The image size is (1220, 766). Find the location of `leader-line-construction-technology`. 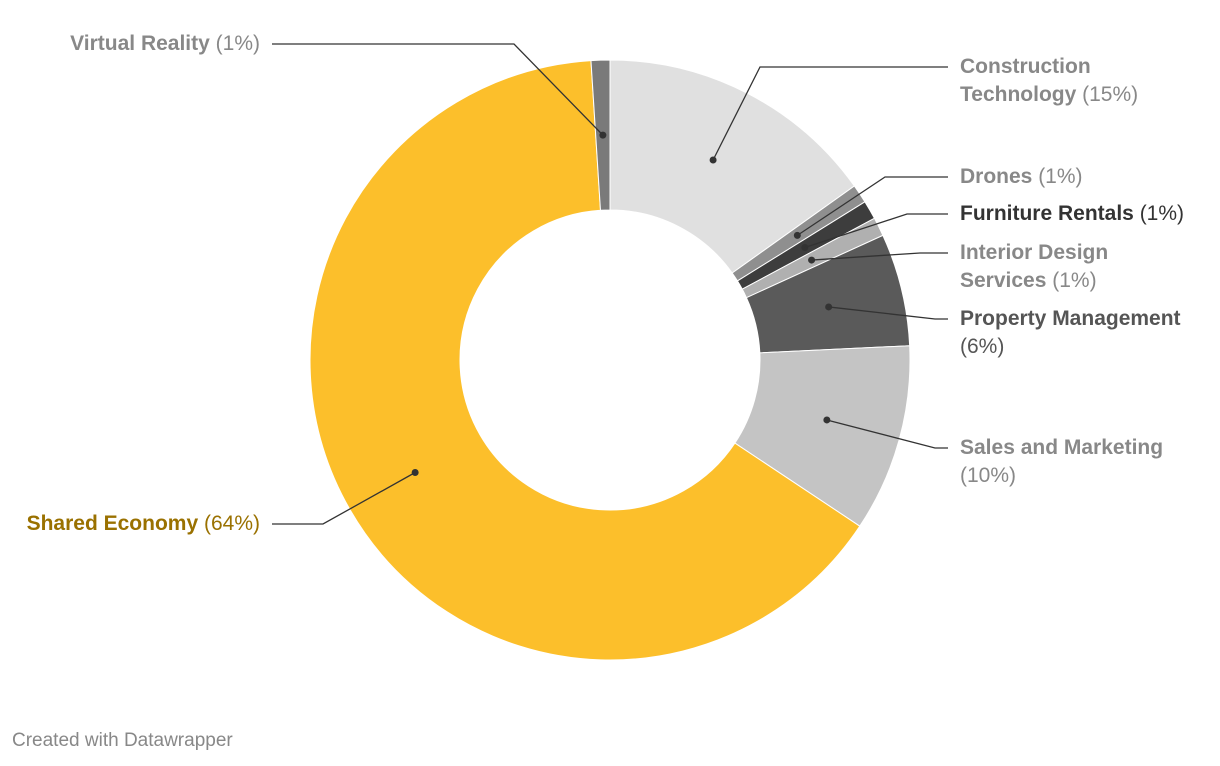

leader-line-construction-technology is located at coordinates (830, 113).